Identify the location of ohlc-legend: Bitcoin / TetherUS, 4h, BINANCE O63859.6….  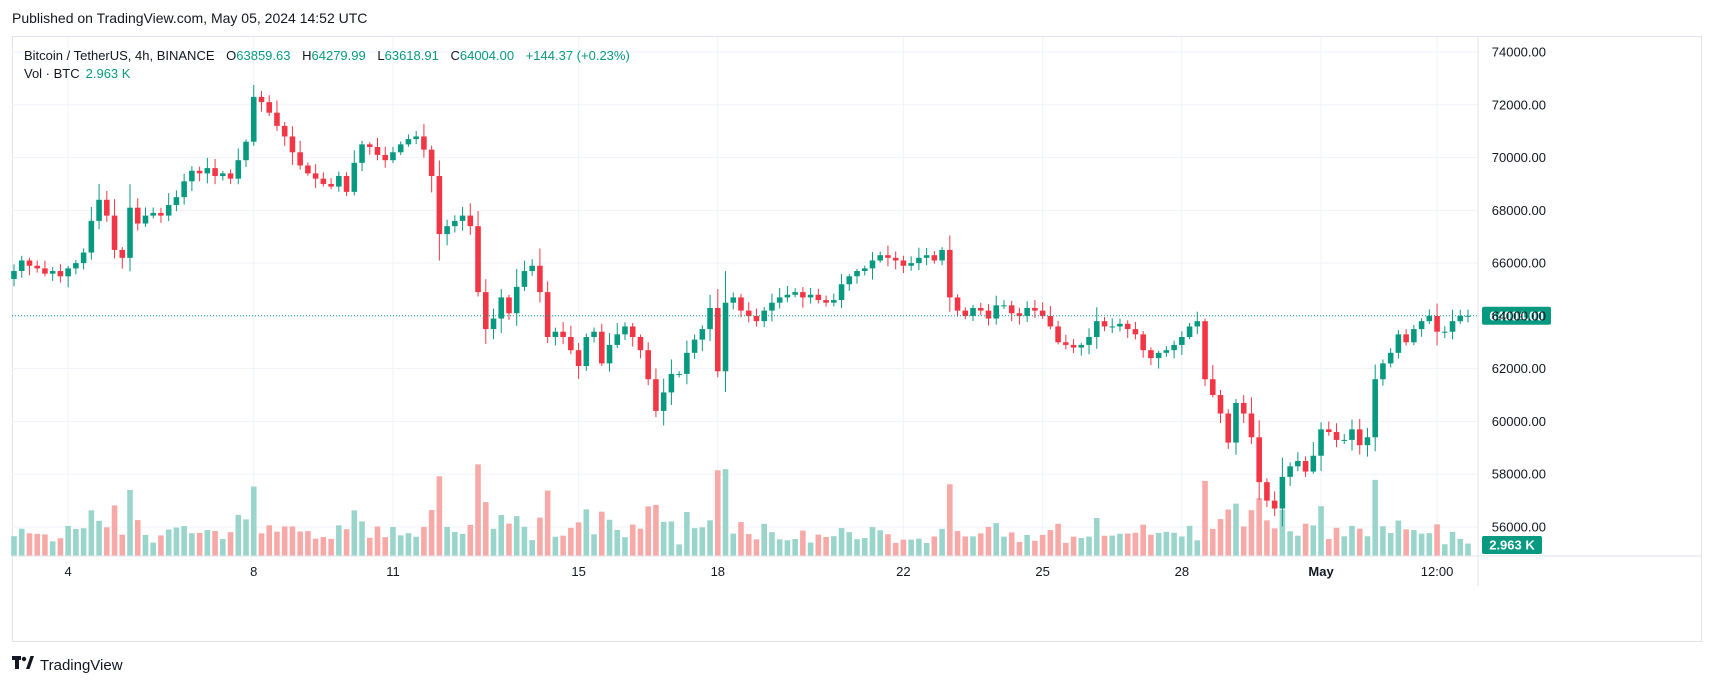
(327, 56).